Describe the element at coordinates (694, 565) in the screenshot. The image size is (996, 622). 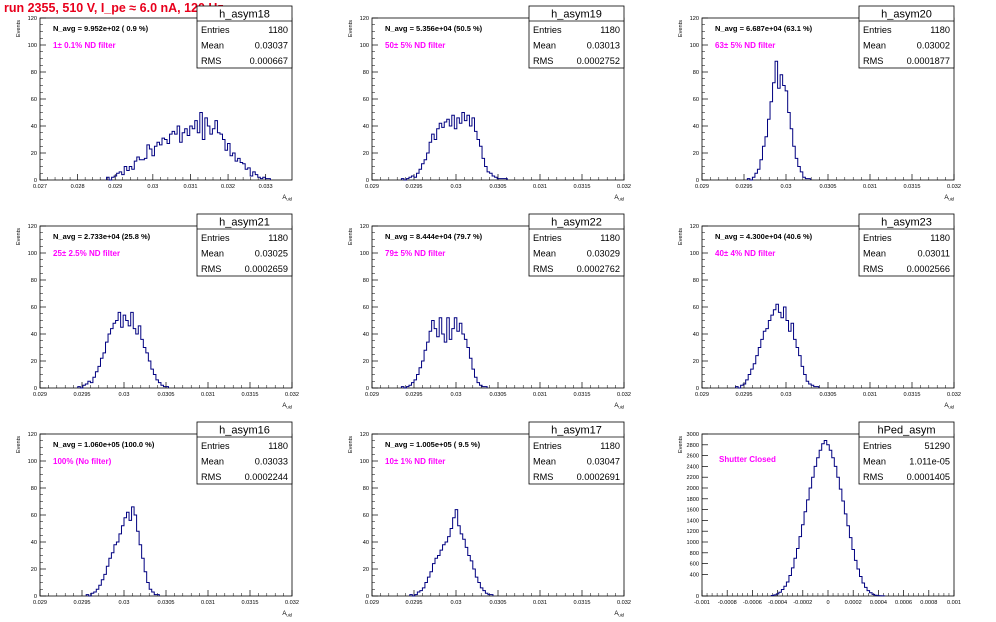
I see `y-tick-label: 600` at that location.